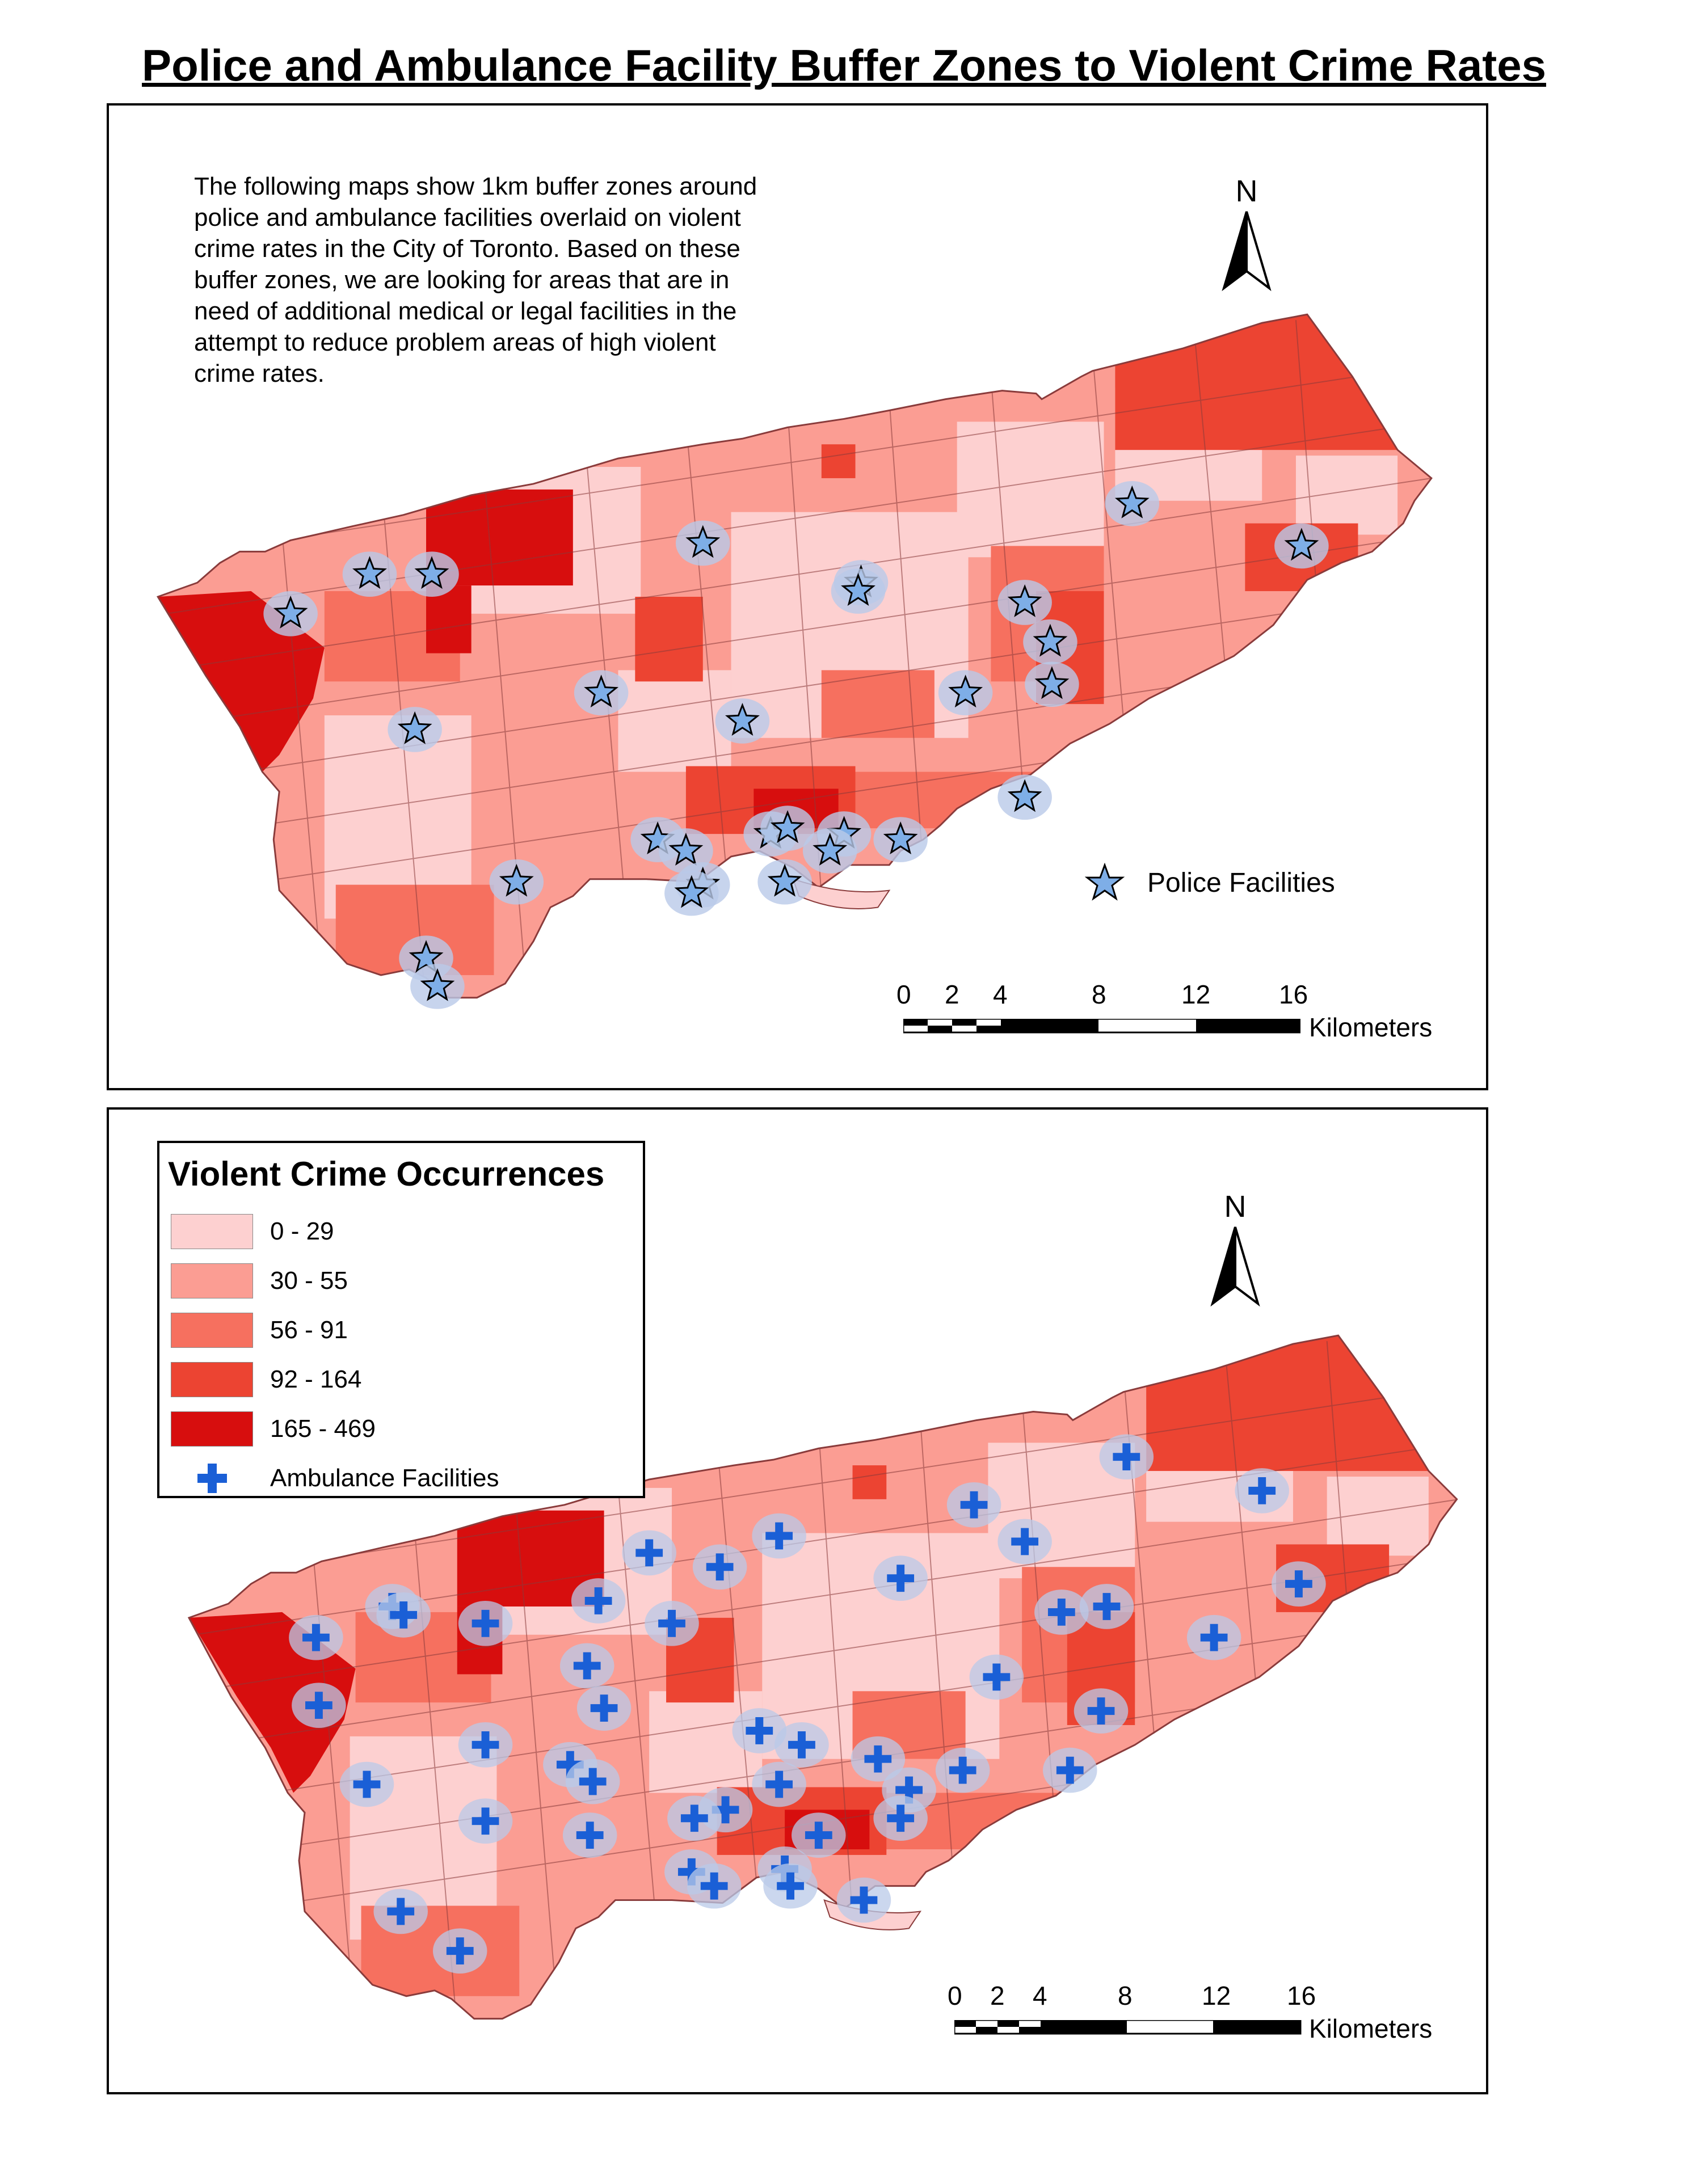  I want to click on legend-class-label: 165 - 469, so click(323, 1429).